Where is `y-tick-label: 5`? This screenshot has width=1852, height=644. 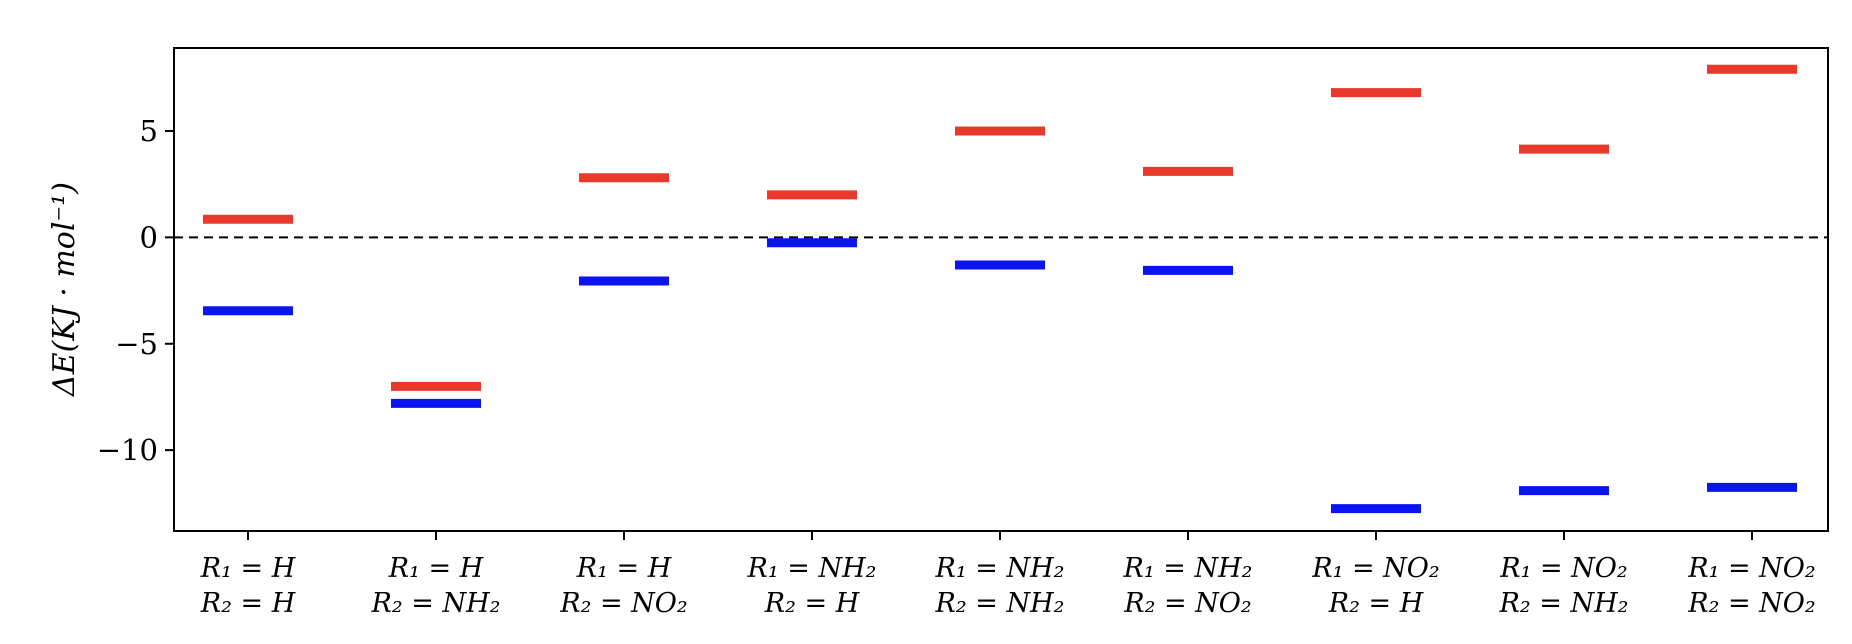 y-tick-label: 5 is located at coordinates (149, 131).